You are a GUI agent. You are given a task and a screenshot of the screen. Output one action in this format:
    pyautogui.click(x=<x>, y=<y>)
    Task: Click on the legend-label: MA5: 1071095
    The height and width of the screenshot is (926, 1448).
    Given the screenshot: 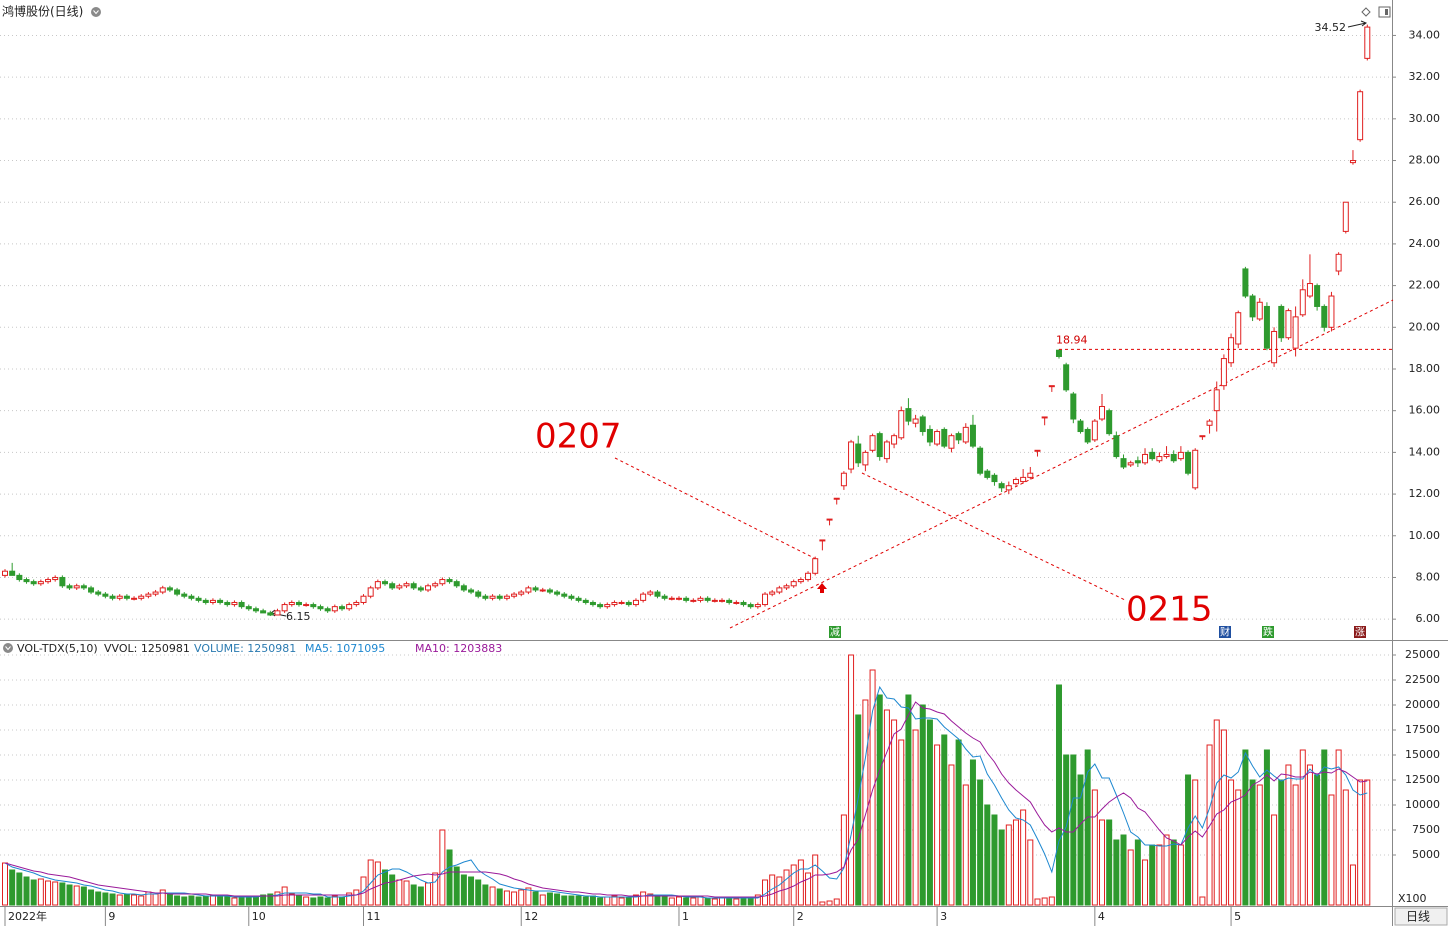 What is the action you would take?
    pyautogui.click(x=345, y=648)
    